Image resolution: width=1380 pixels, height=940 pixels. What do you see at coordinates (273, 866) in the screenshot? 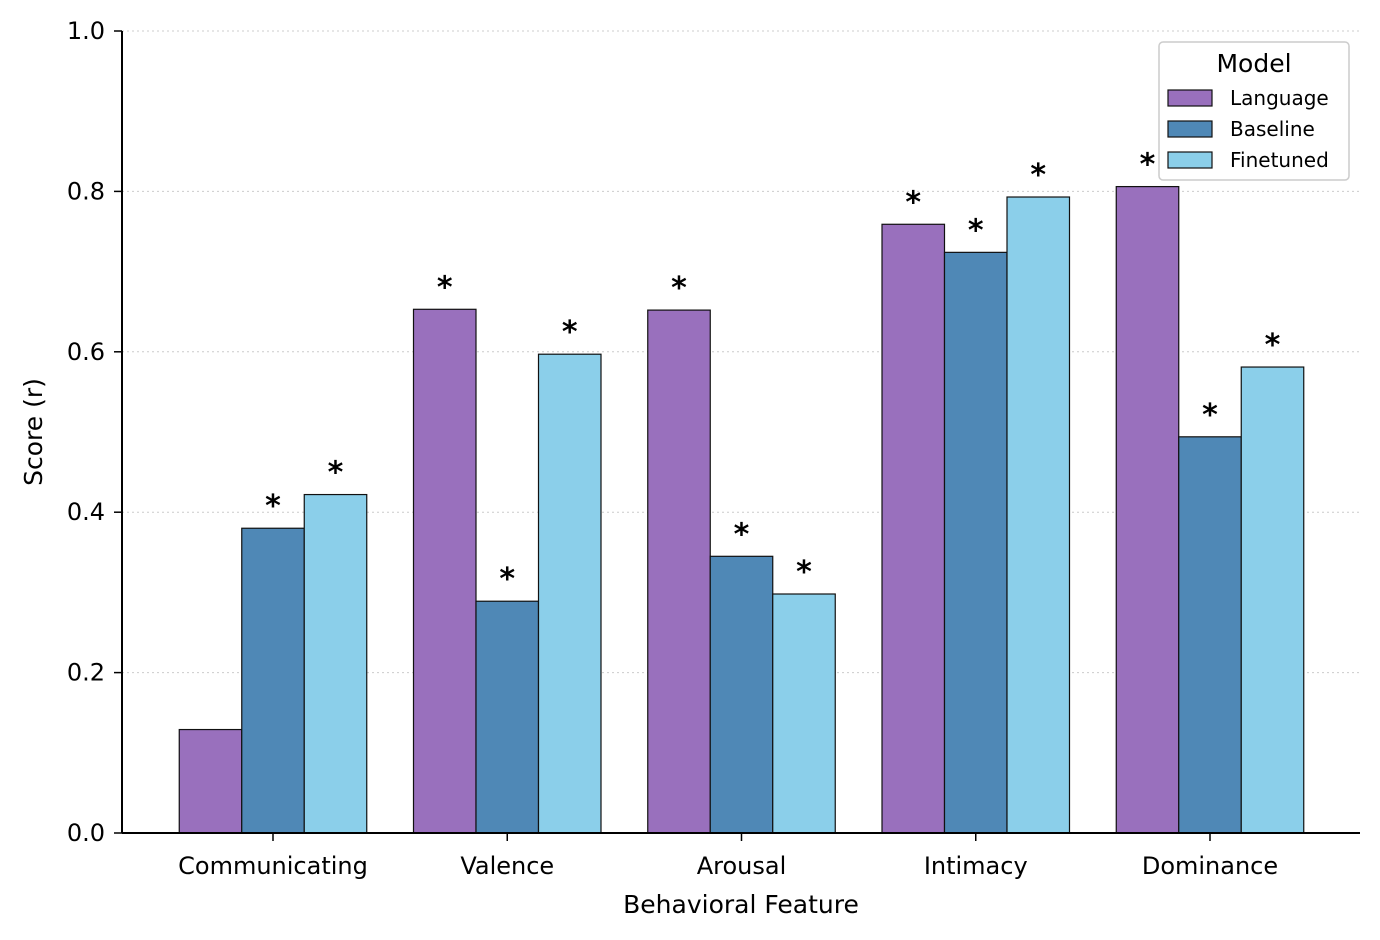
I see `x-tick-label: Communicating` at bounding box center [273, 866].